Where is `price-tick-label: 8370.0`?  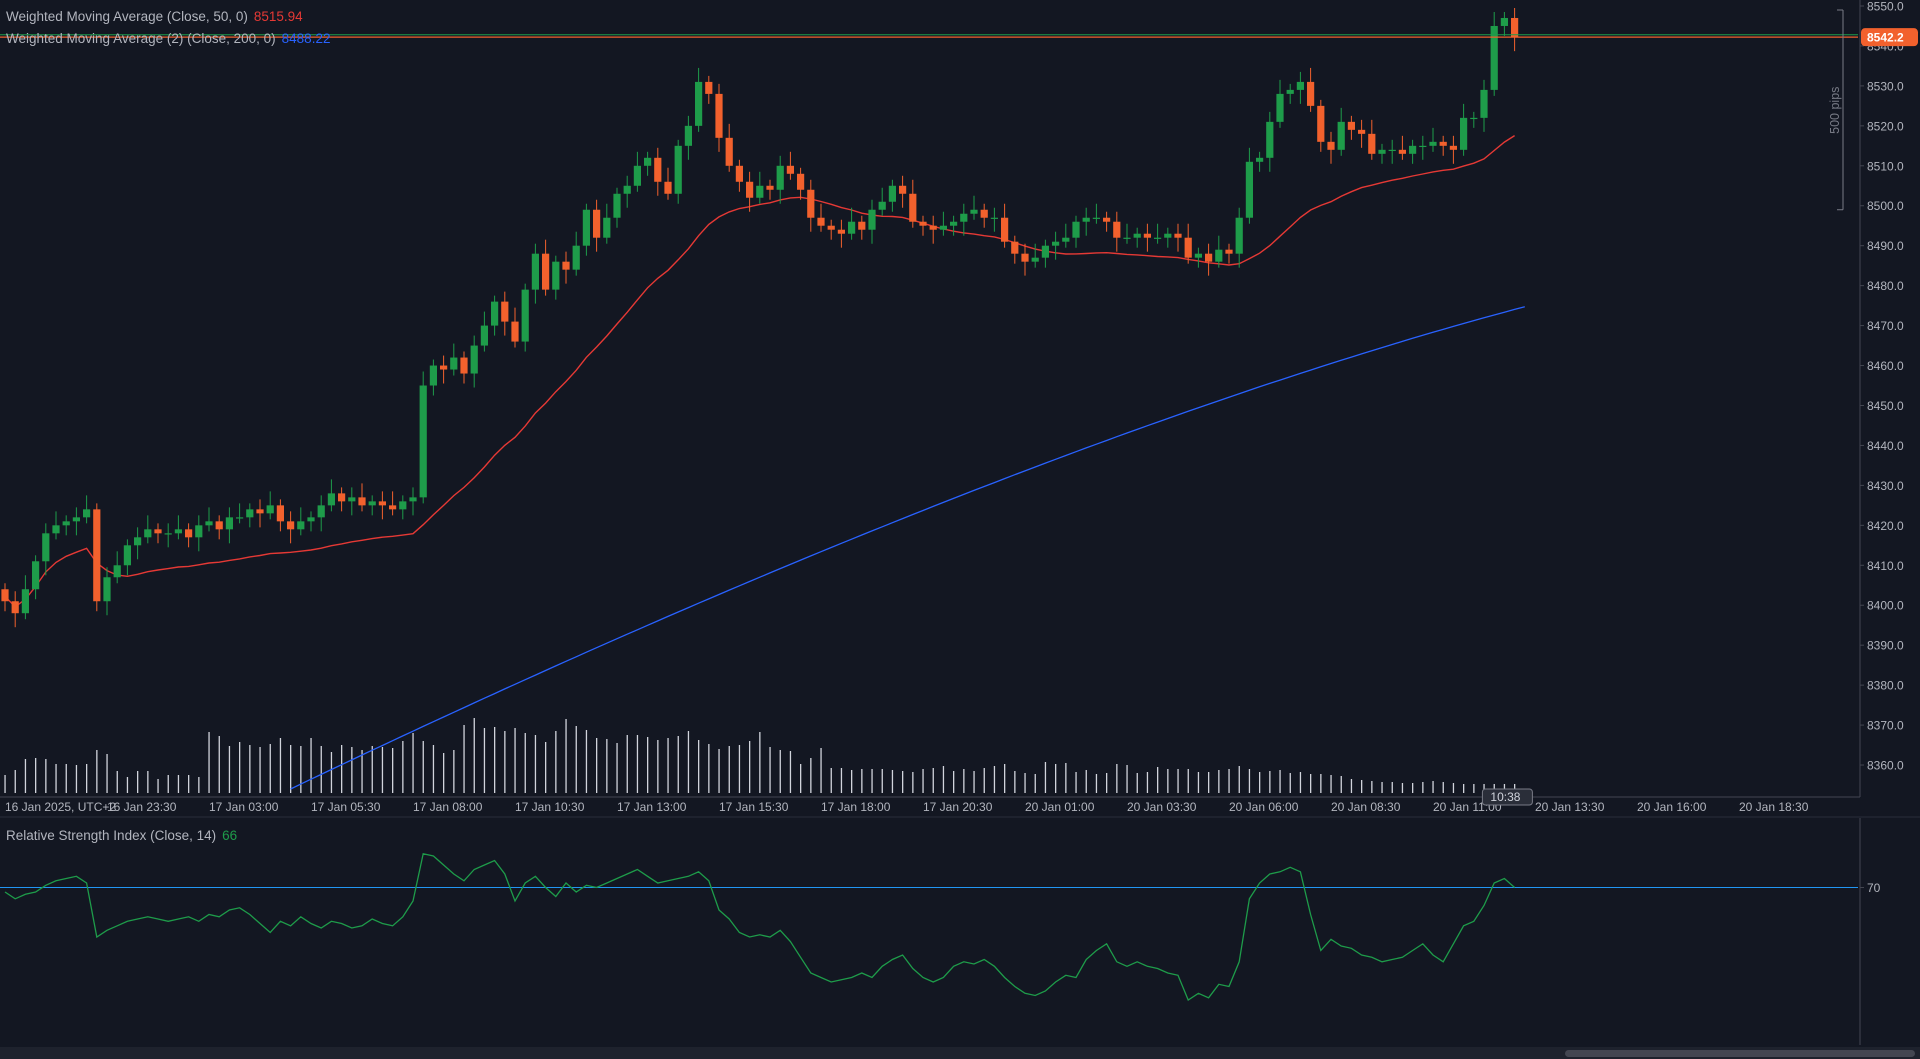
price-tick-label: 8370.0 is located at coordinates (1885, 726).